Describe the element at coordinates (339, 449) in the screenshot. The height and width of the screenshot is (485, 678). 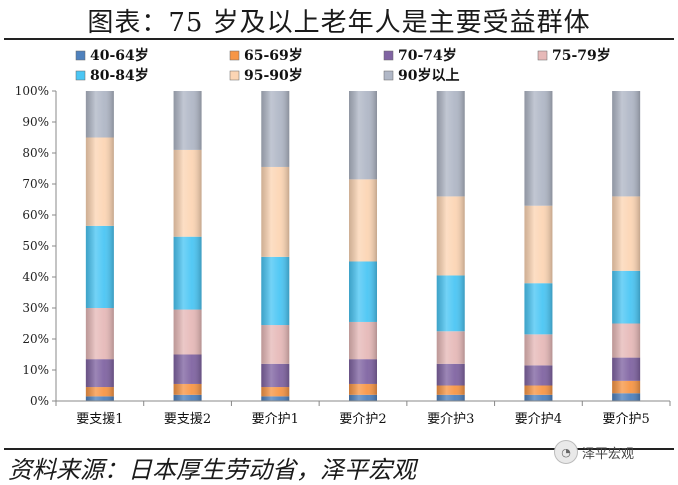
I see `footer-divider` at that location.